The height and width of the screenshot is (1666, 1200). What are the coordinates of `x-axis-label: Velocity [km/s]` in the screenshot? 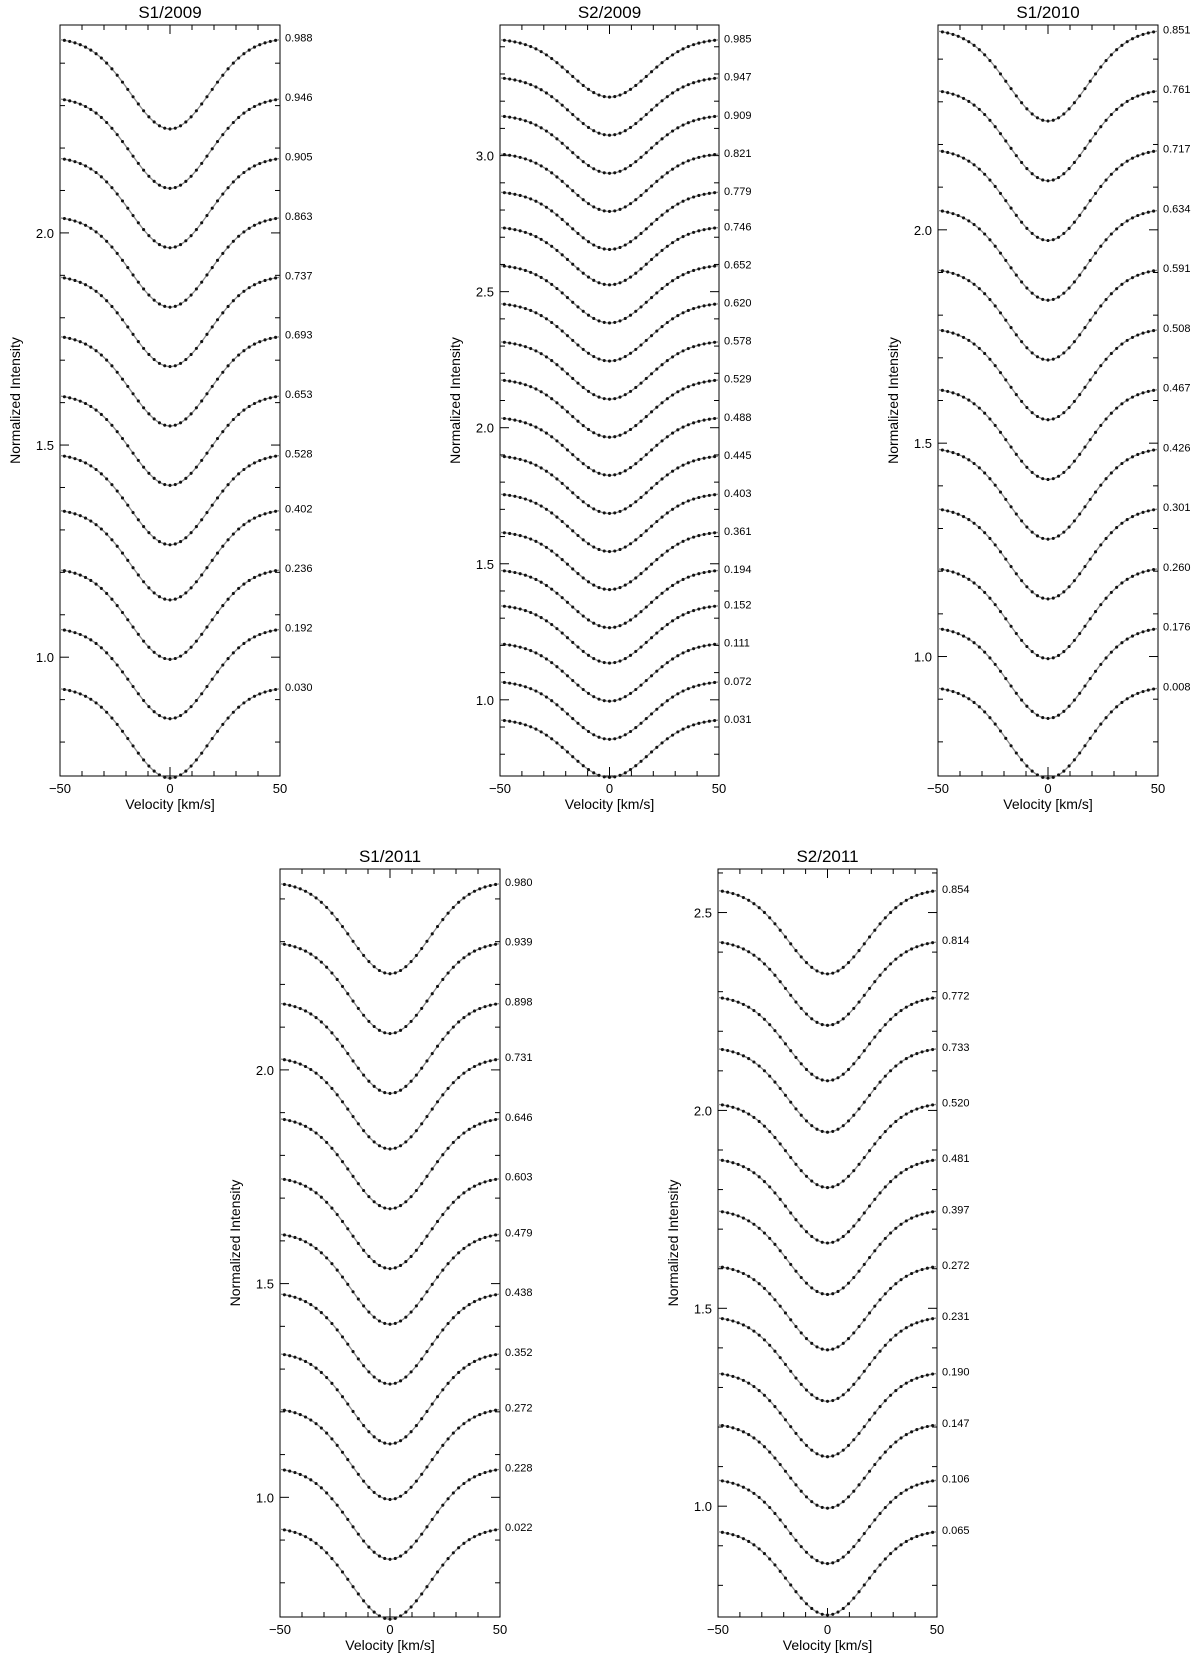 It's located at (827, 1645).